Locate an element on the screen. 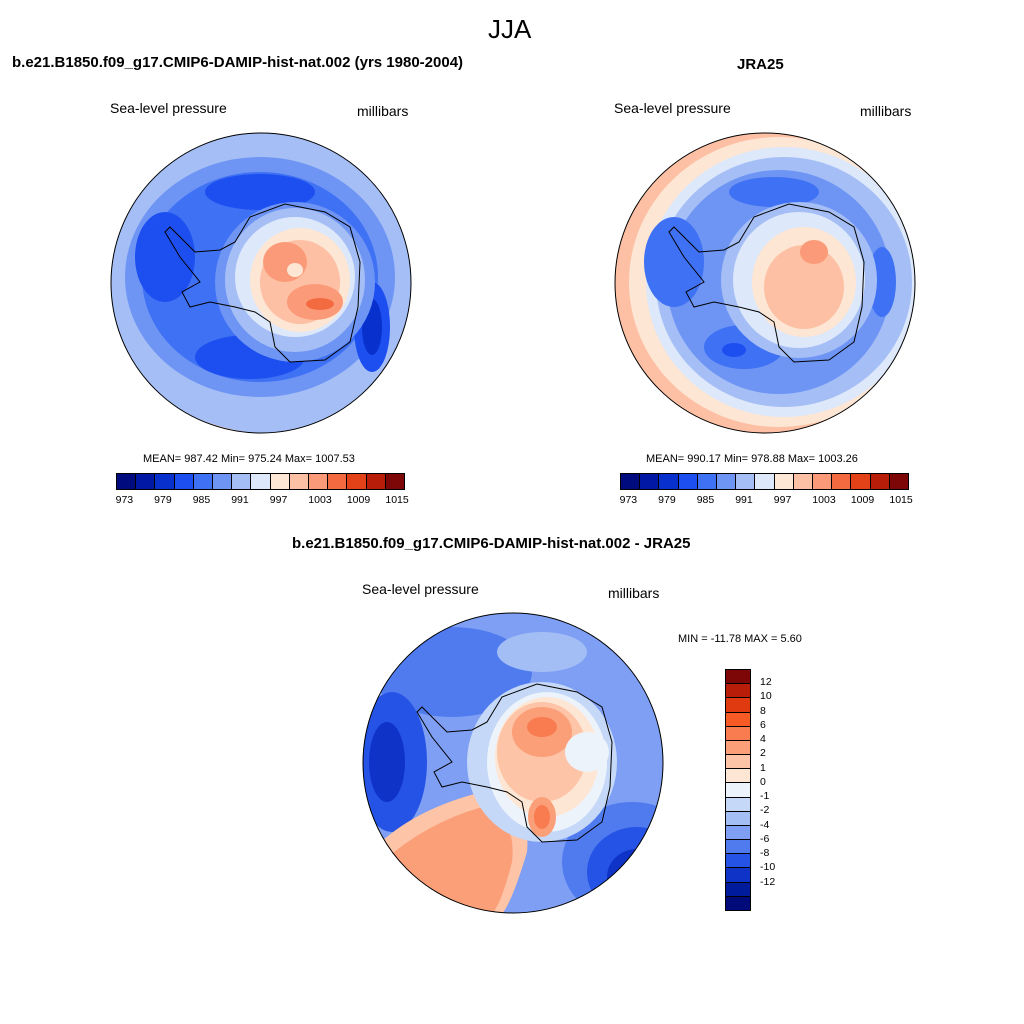 This screenshot has height=1024, width=1024. diff-units-label: millibars is located at coordinates (634, 593).